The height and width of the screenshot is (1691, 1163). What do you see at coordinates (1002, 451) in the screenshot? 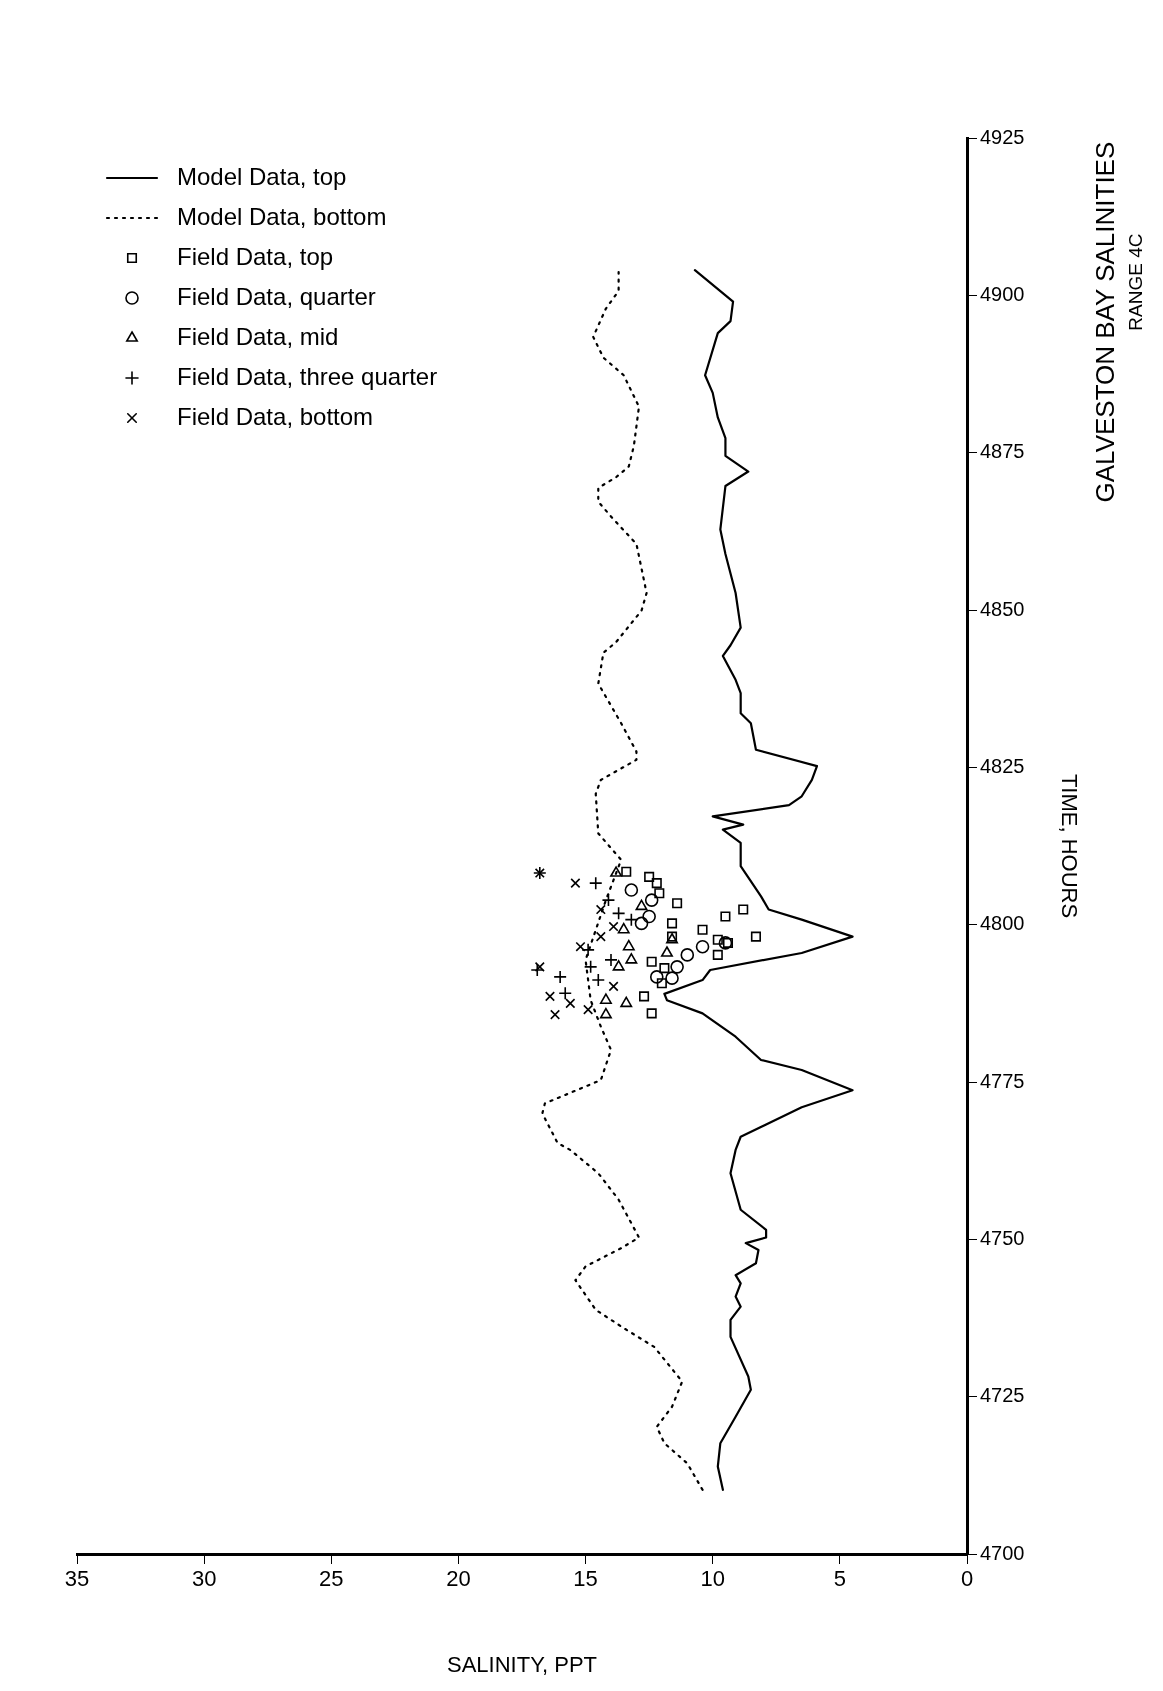
I see `y-tick-label: 4875` at bounding box center [1002, 451].